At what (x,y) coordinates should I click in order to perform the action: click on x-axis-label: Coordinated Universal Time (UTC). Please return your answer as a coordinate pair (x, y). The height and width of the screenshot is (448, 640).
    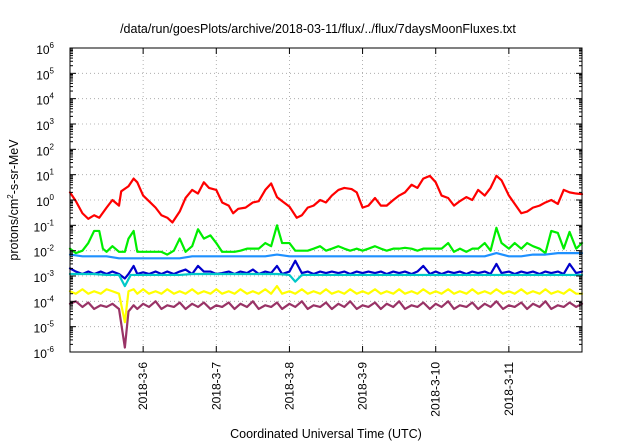
    Looking at the image, I should click on (326, 434).